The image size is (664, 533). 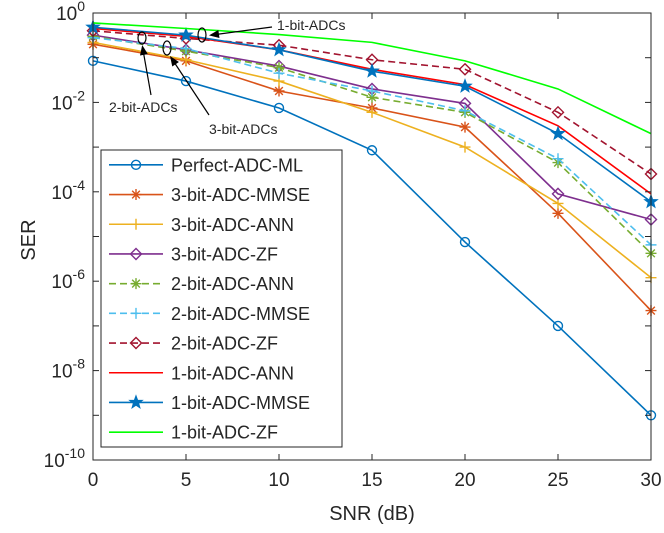 I want to click on legend-entry: 1-bit-ADC-ANN, so click(x=201, y=373).